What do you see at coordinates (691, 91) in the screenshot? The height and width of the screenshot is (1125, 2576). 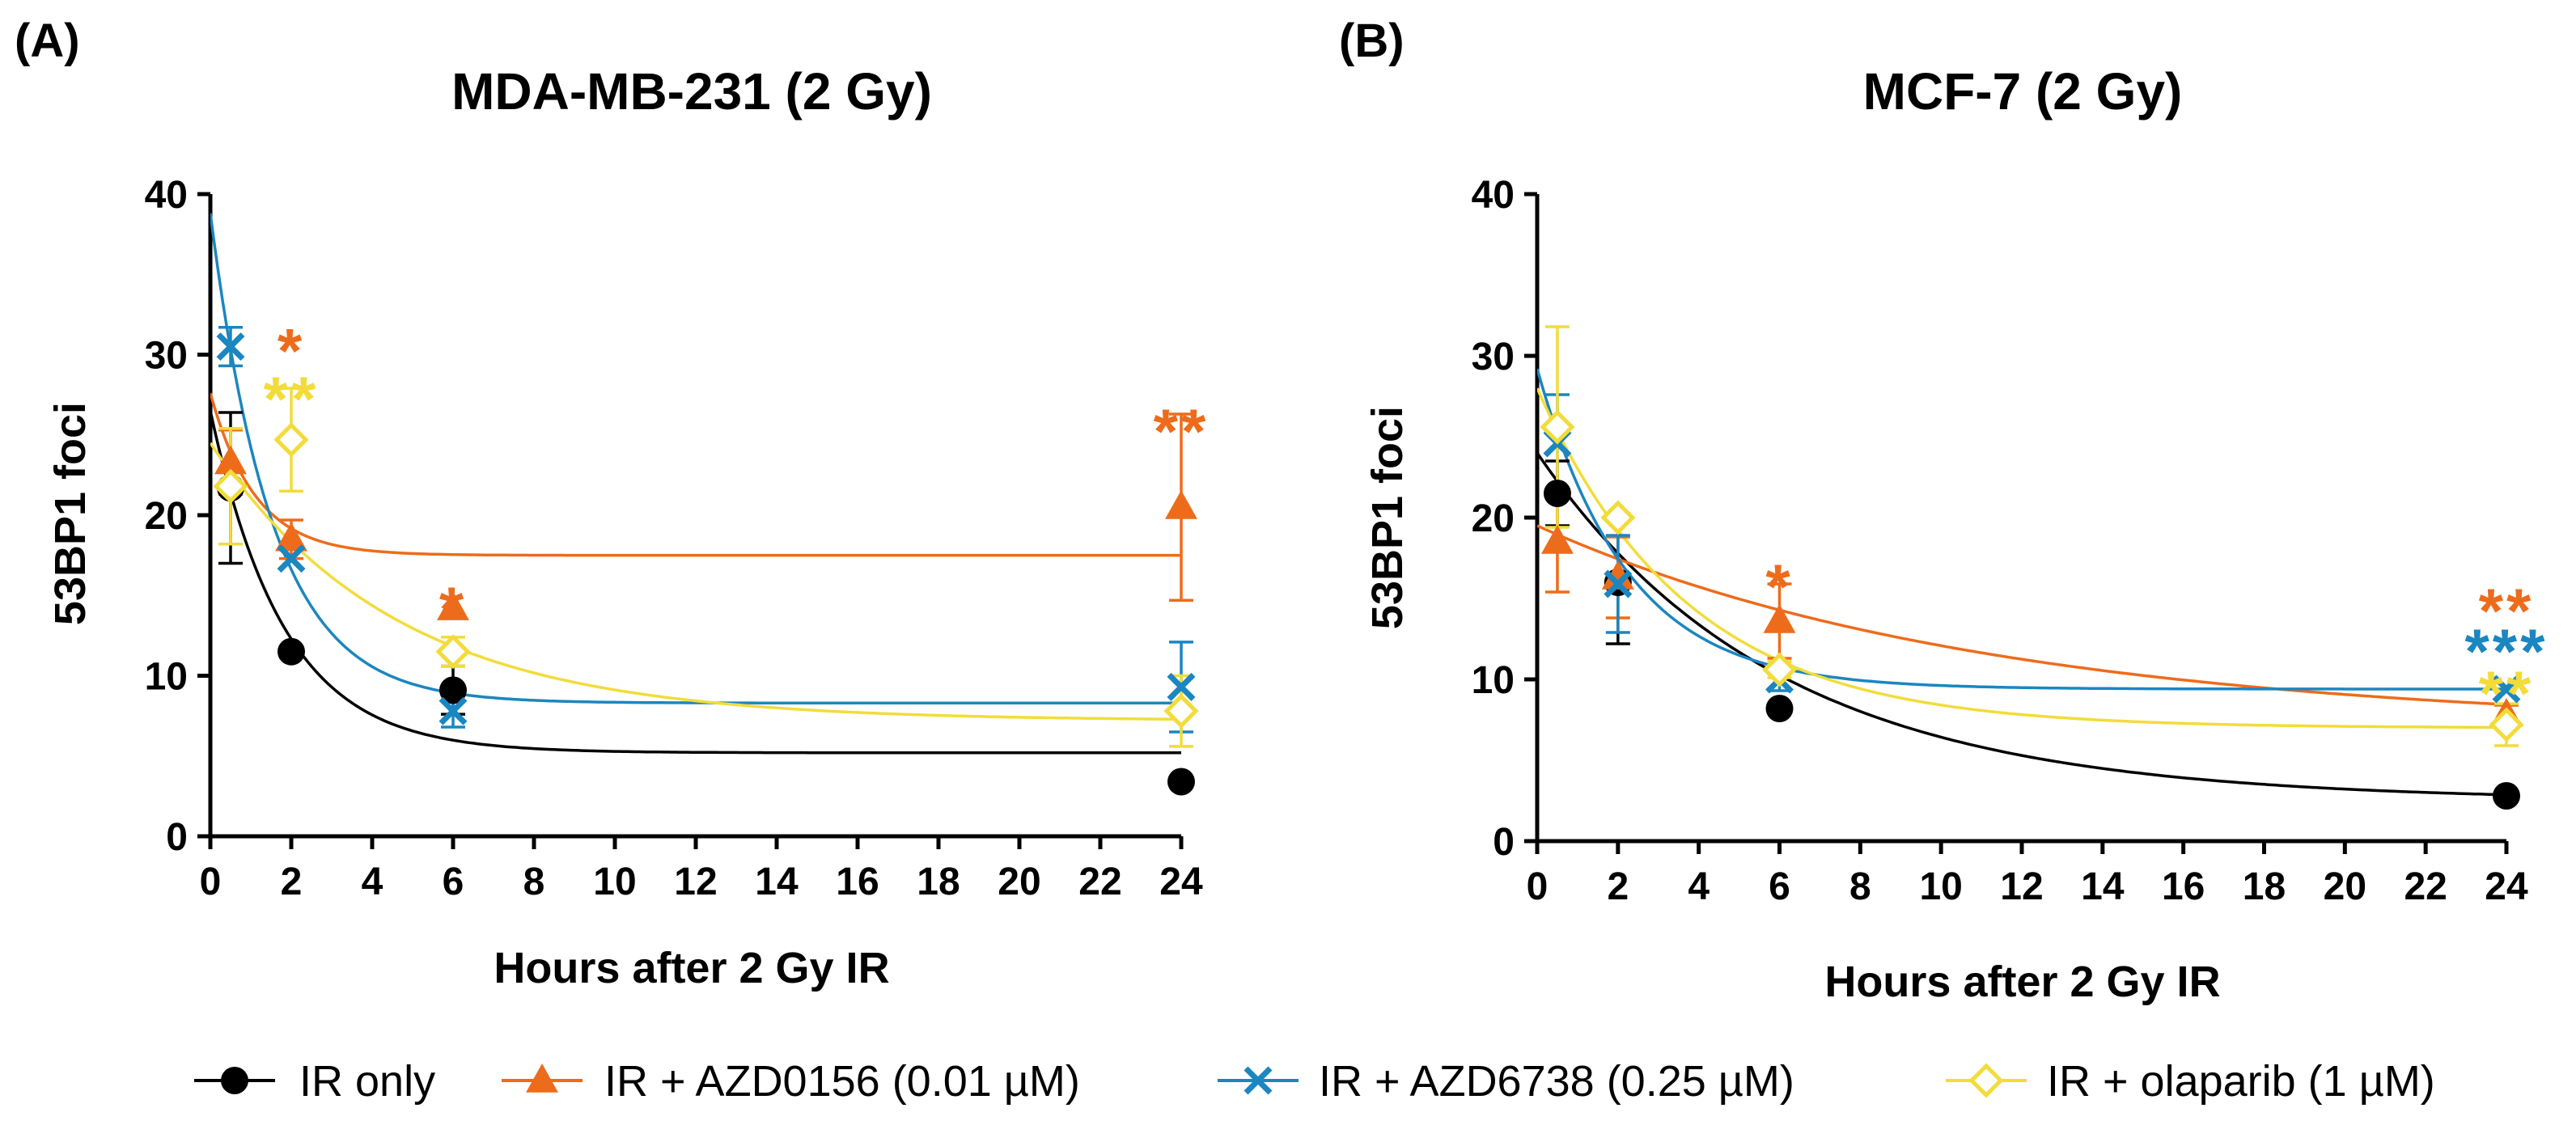 I see `panel-a-title: MDA-MB-231 (2 Gy)` at bounding box center [691, 91].